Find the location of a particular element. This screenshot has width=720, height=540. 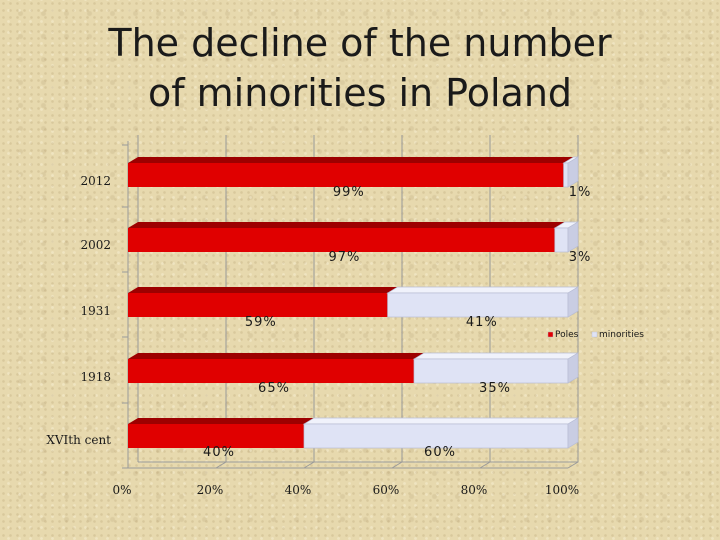

legend-label-poles: Poles is located at coordinates (567, 335).